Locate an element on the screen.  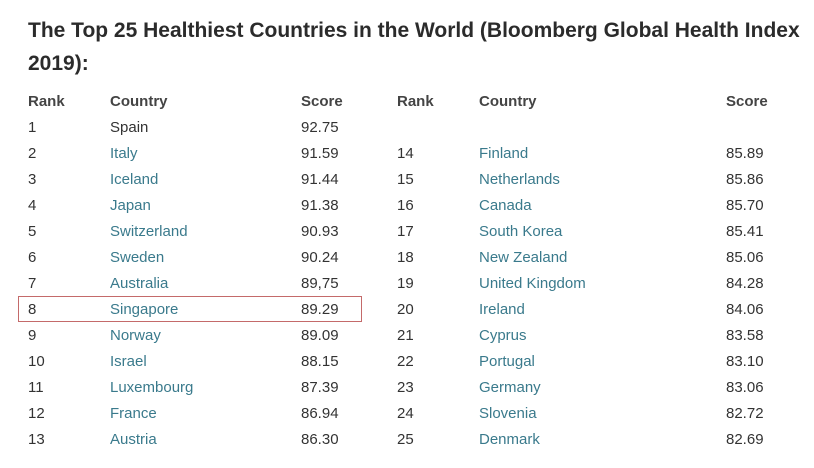
score-cell: 84.06 is located at coordinates (745, 309).